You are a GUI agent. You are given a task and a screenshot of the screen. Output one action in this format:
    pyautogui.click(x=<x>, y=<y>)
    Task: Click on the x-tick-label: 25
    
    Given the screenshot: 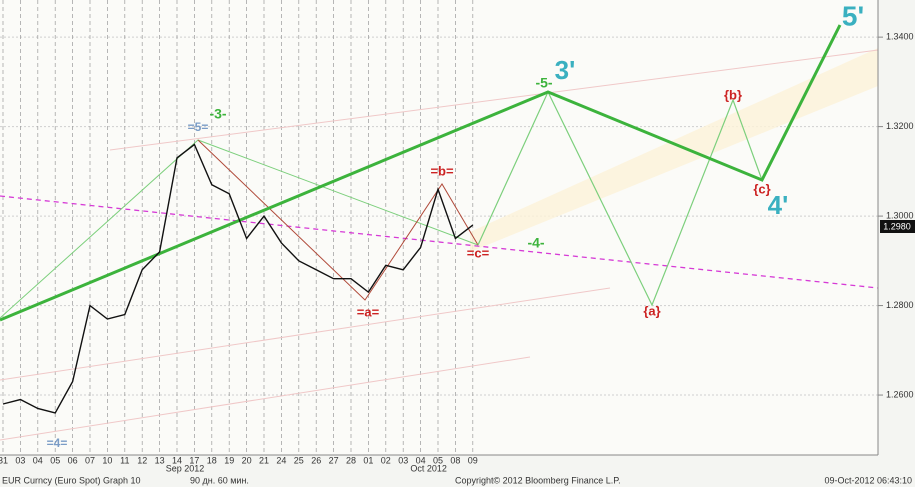 What is the action you would take?
    pyautogui.click(x=299, y=460)
    